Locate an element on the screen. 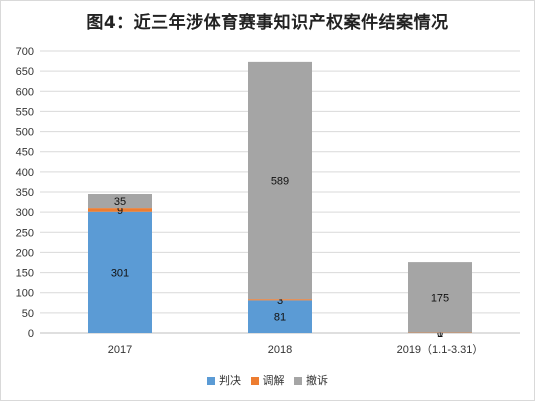 This screenshot has height=401, width=535. y-tick-label: 500 is located at coordinates (25, 133).